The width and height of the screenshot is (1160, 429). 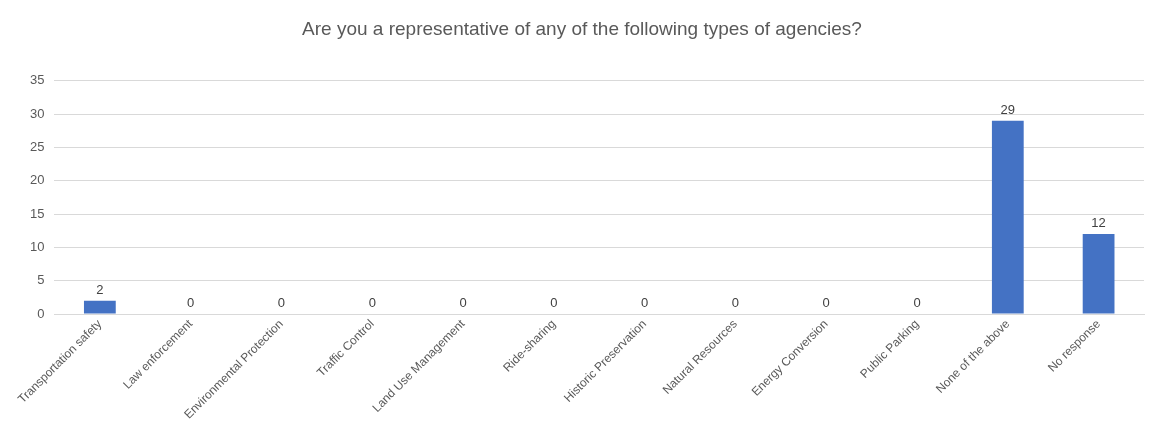 I want to click on data-label: 29, so click(x=1008, y=109).